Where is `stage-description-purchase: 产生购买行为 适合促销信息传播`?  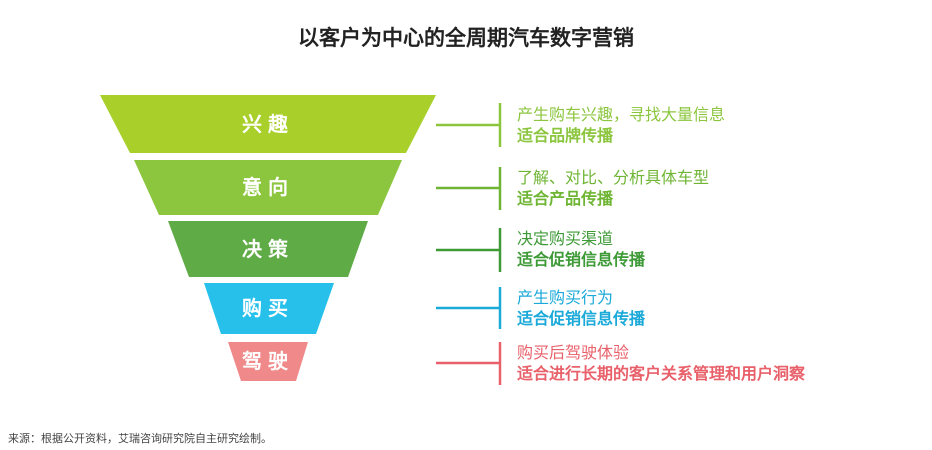 stage-description-purchase: 产生购买行为 适合促销信息传播 is located at coordinates (581, 308).